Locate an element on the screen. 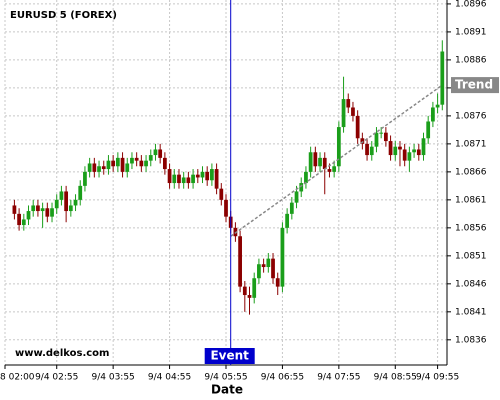 Image resolution: width=500 pixels, height=400 pixels. y-tick-label: 1.0851 is located at coordinates (471, 256).